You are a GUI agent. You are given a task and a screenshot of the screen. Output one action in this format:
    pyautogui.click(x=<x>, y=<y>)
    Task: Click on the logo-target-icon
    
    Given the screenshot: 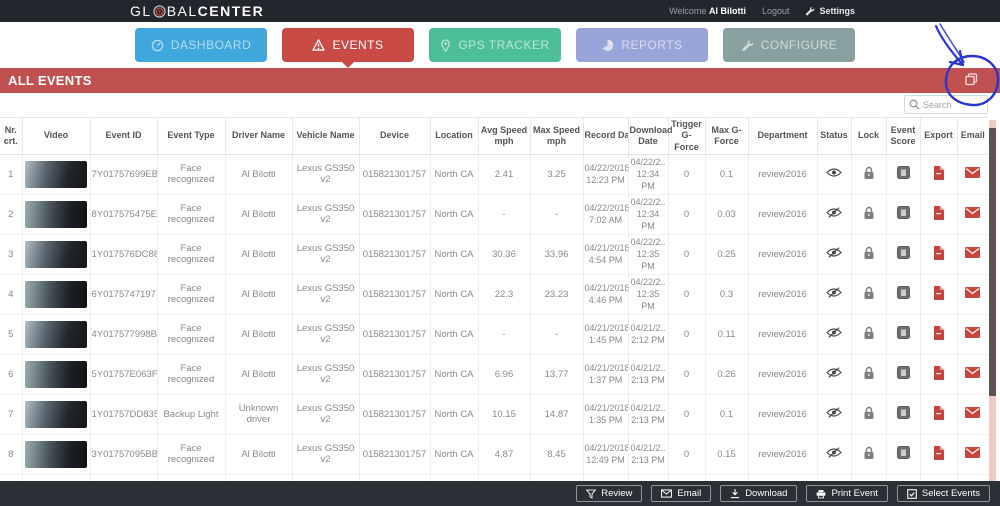 What is the action you would take?
    pyautogui.click(x=159, y=11)
    